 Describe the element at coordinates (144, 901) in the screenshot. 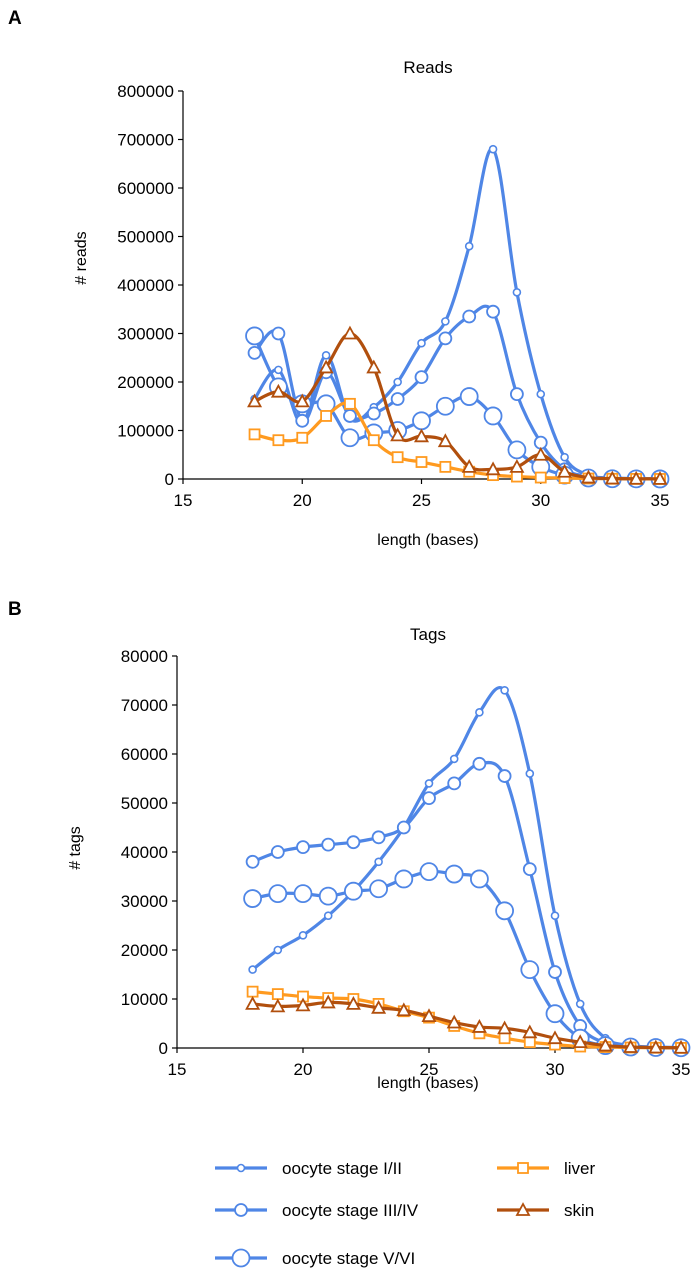

I see `panel-b-ytick-label: 30000` at that location.